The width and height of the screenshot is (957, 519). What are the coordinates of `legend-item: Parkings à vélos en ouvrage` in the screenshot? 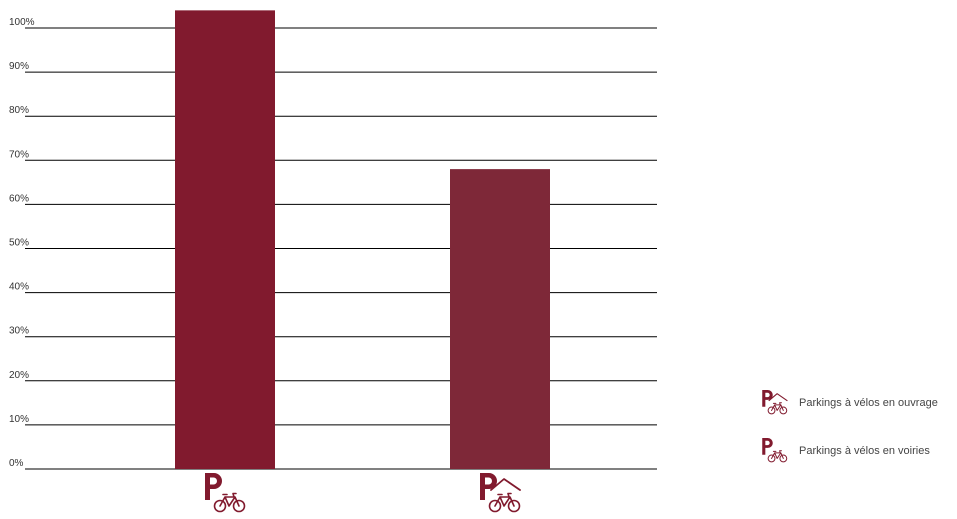 It's located at (850, 402).